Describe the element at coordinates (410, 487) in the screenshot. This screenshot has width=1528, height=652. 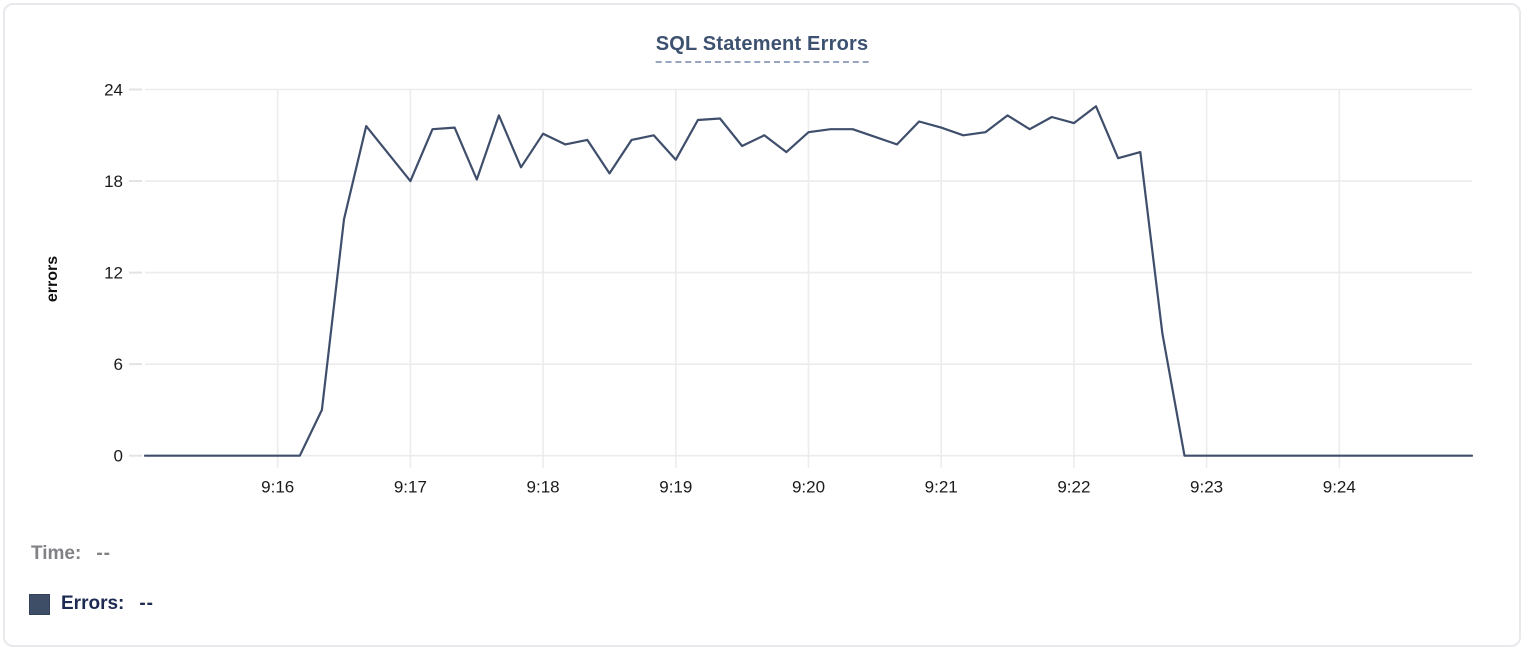
I see `x-tick-label: 9:17` at that location.